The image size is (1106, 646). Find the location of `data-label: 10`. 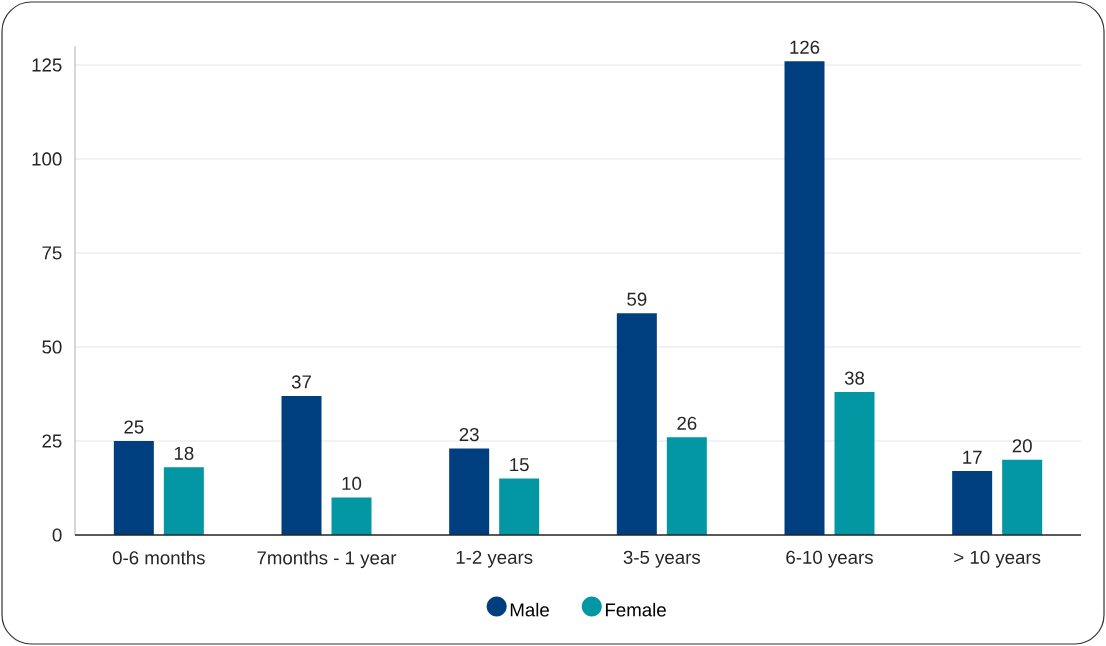

data-label: 10 is located at coordinates (352, 483).